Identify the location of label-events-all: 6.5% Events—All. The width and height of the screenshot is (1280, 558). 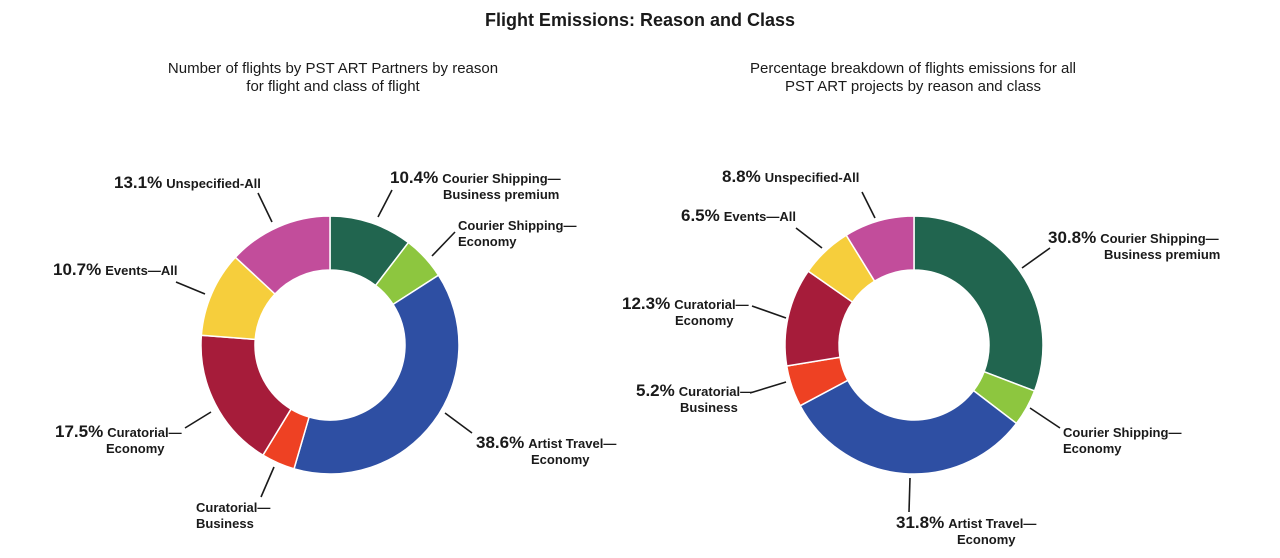
(738, 215).